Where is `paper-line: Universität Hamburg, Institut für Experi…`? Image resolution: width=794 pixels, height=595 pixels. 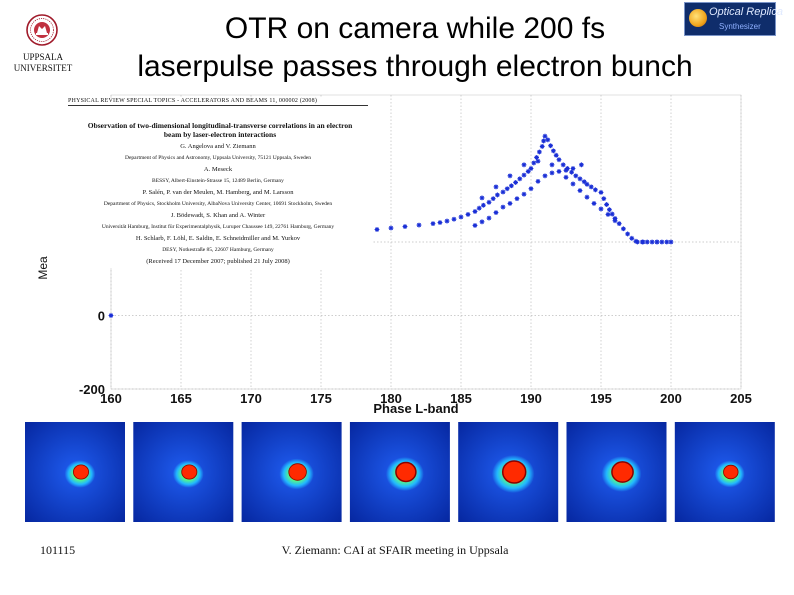
paper-line: Universität Hamburg, Institut für Experi… is located at coordinates (218, 226).